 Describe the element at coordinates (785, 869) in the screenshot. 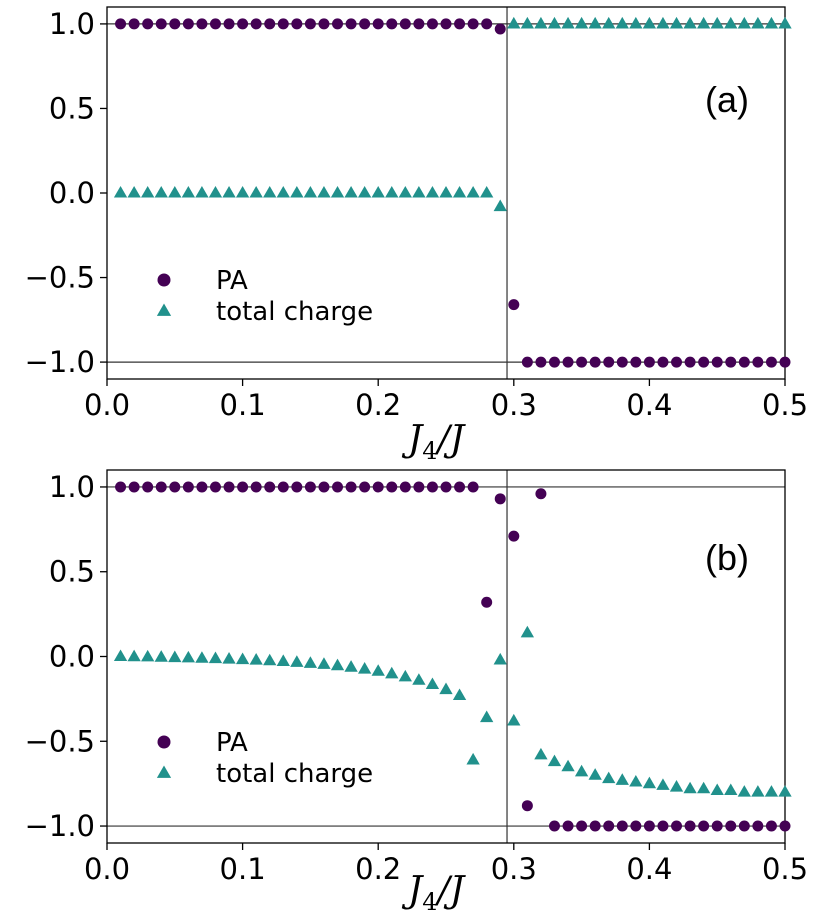

I see `x-tick-label: 0.5` at that location.